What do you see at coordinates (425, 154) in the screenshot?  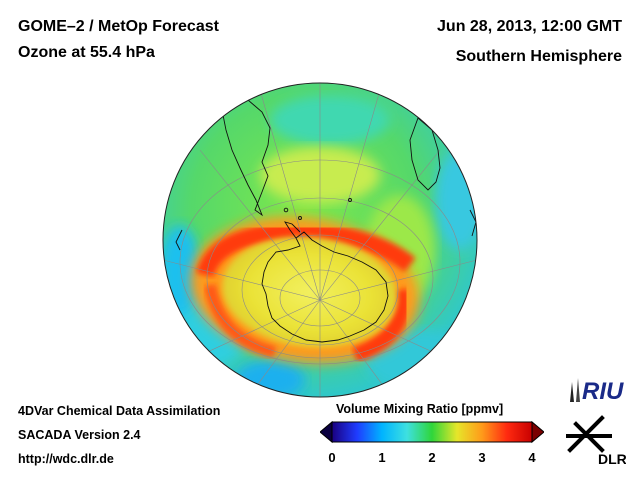 I see `africa-coastline` at bounding box center [425, 154].